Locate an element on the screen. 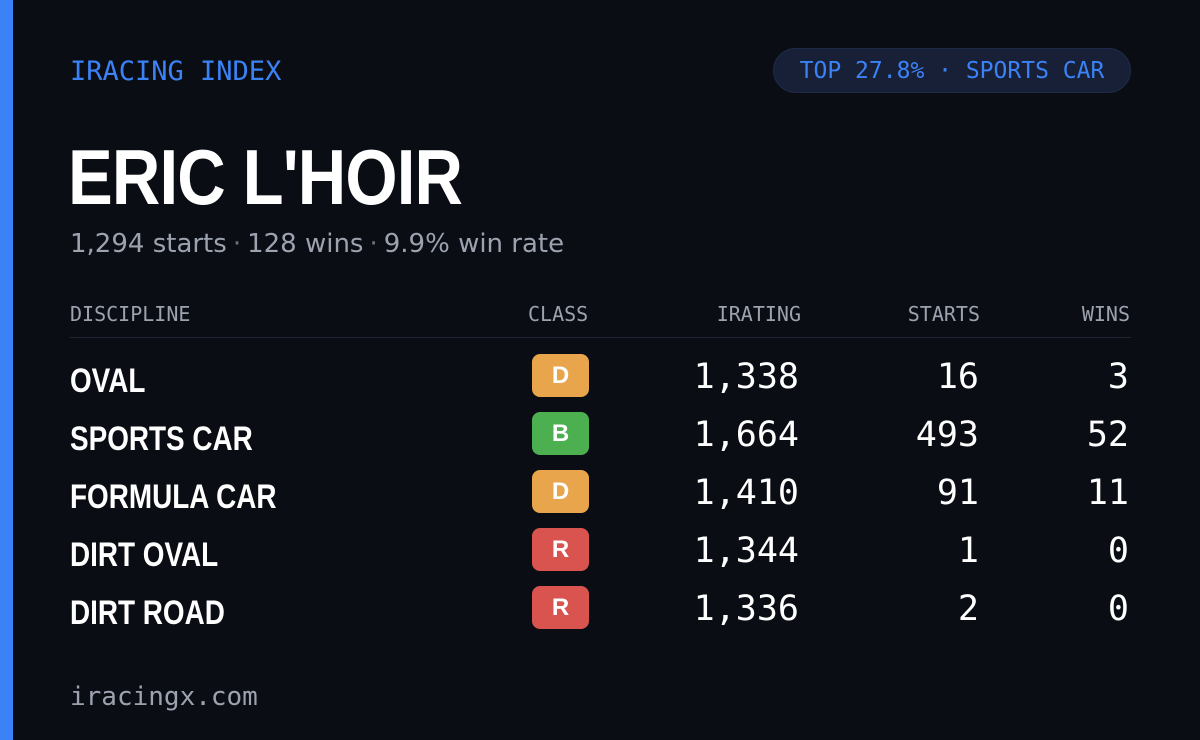 The width and height of the screenshot is (1200, 740). discipline-name: OVAL is located at coordinates (108, 381).